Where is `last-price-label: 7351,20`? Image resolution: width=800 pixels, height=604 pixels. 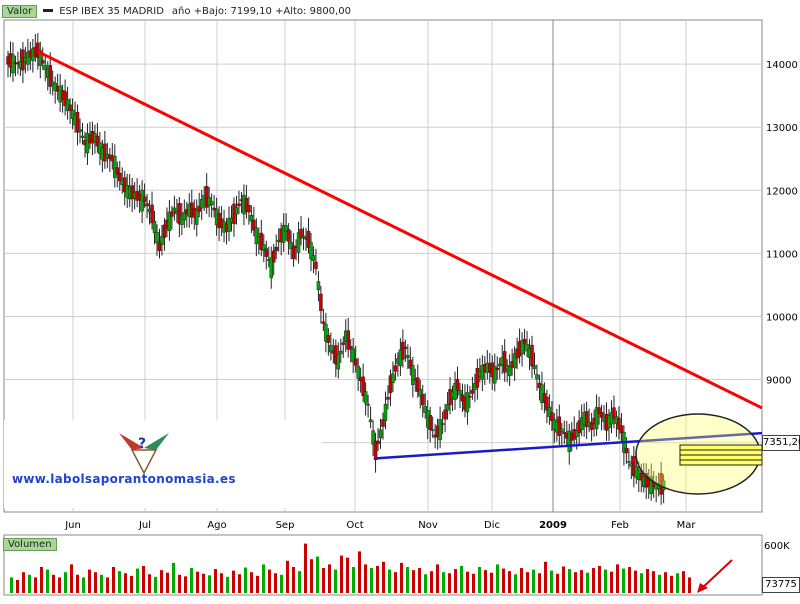 last-price-label: 7351,20 is located at coordinates (781, 443).